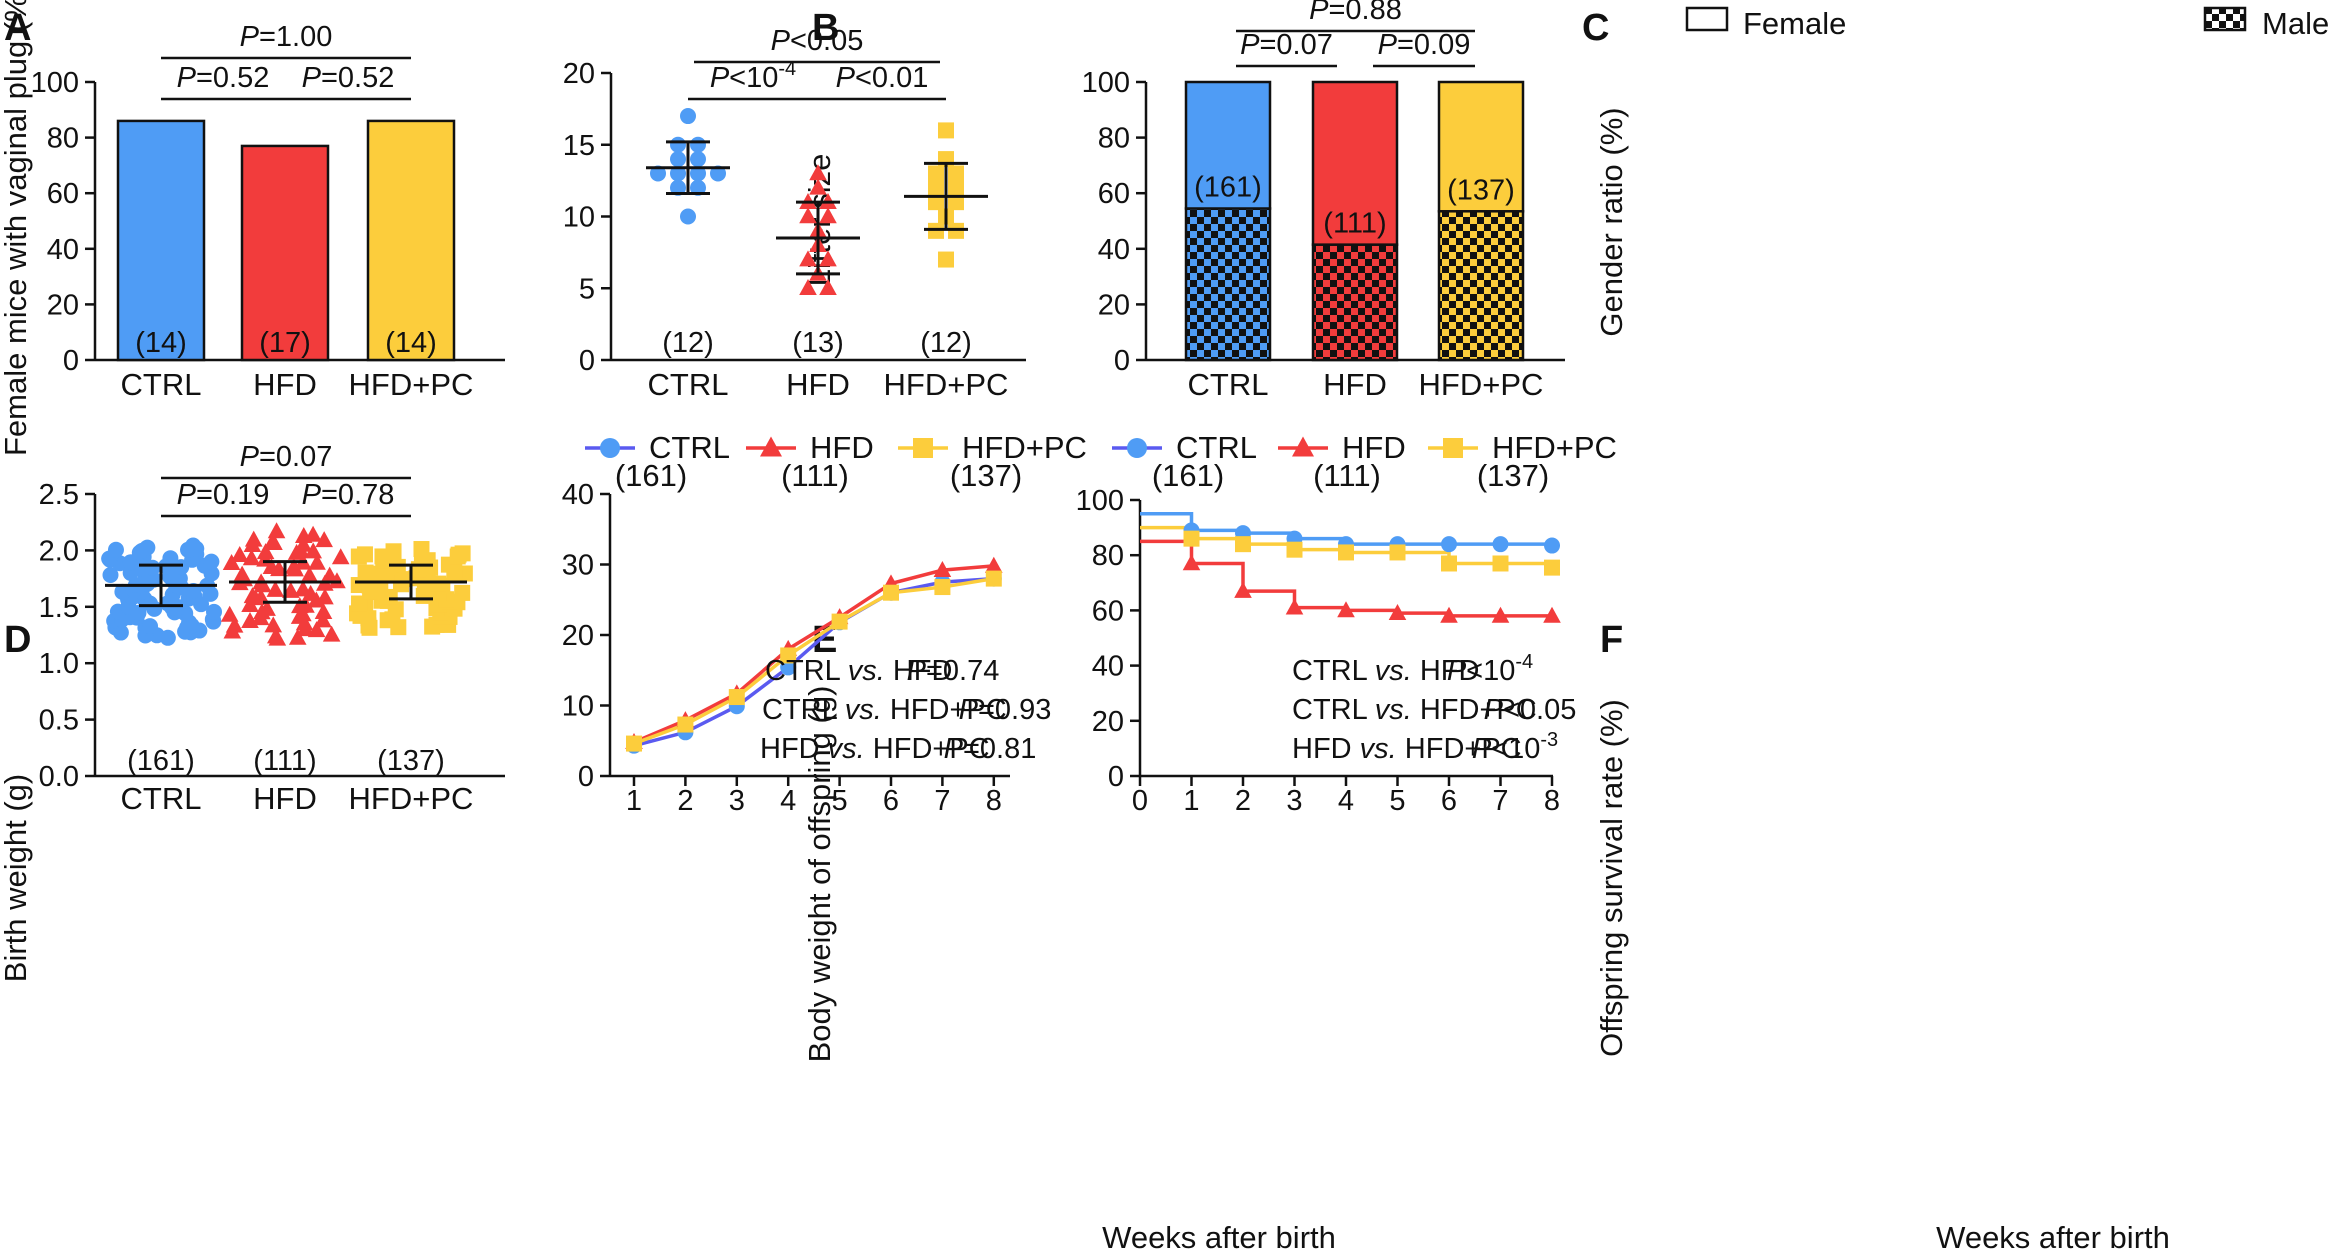  Describe the element at coordinates (285, 343) in the screenshot. I see `panel-a-n-label: (17)` at that location.